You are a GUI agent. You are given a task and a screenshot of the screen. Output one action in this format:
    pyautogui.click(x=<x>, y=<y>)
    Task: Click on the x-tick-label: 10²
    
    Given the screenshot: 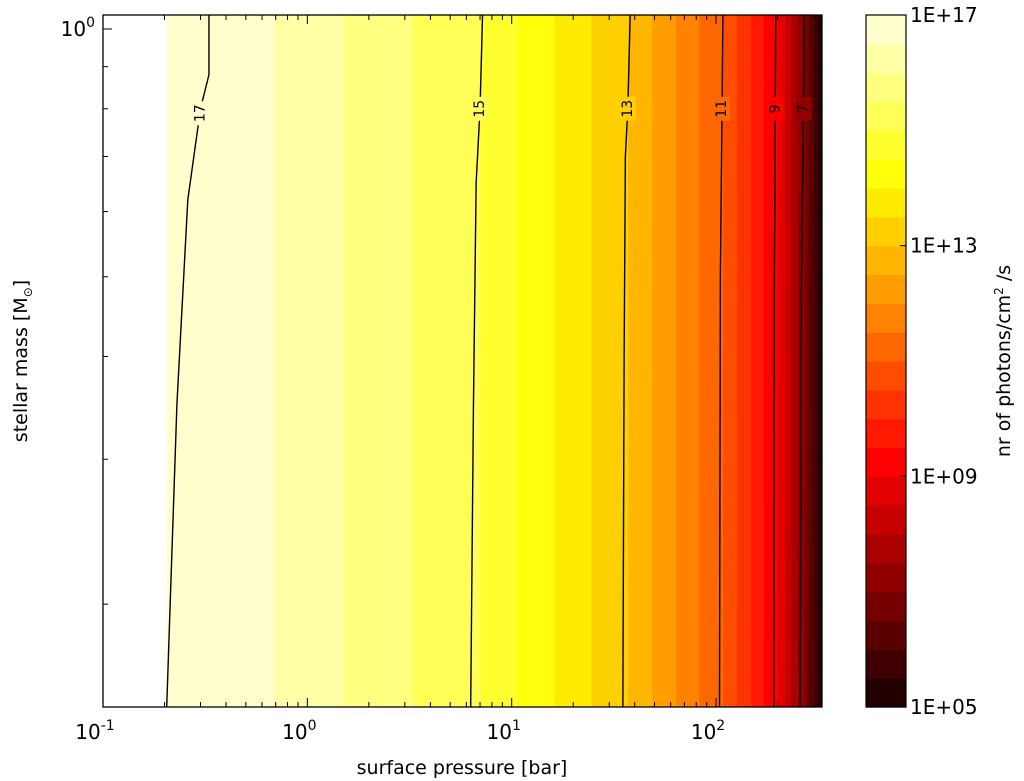 What is the action you would take?
    pyautogui.click(x=708, y=731)
    